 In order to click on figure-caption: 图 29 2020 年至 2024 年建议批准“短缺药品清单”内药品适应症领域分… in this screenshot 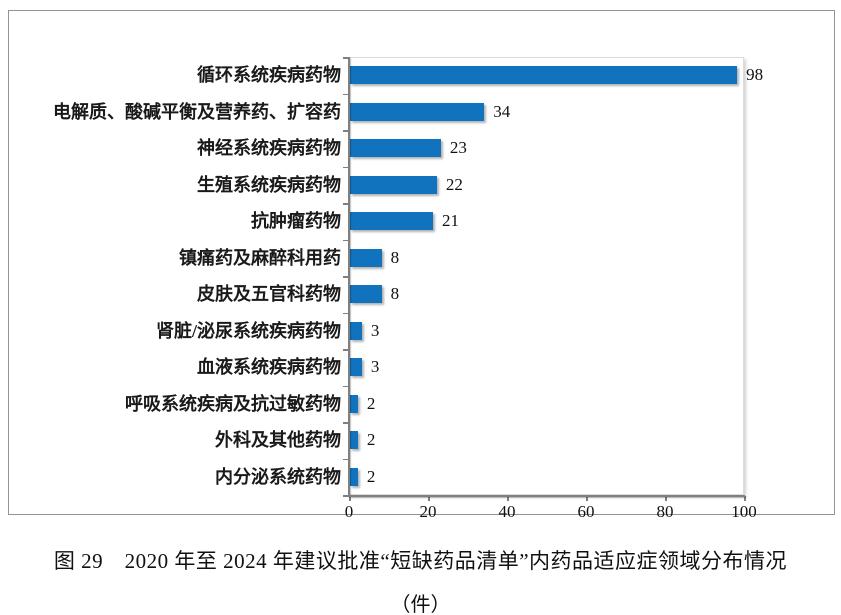, I will do `click(420, 581)`.